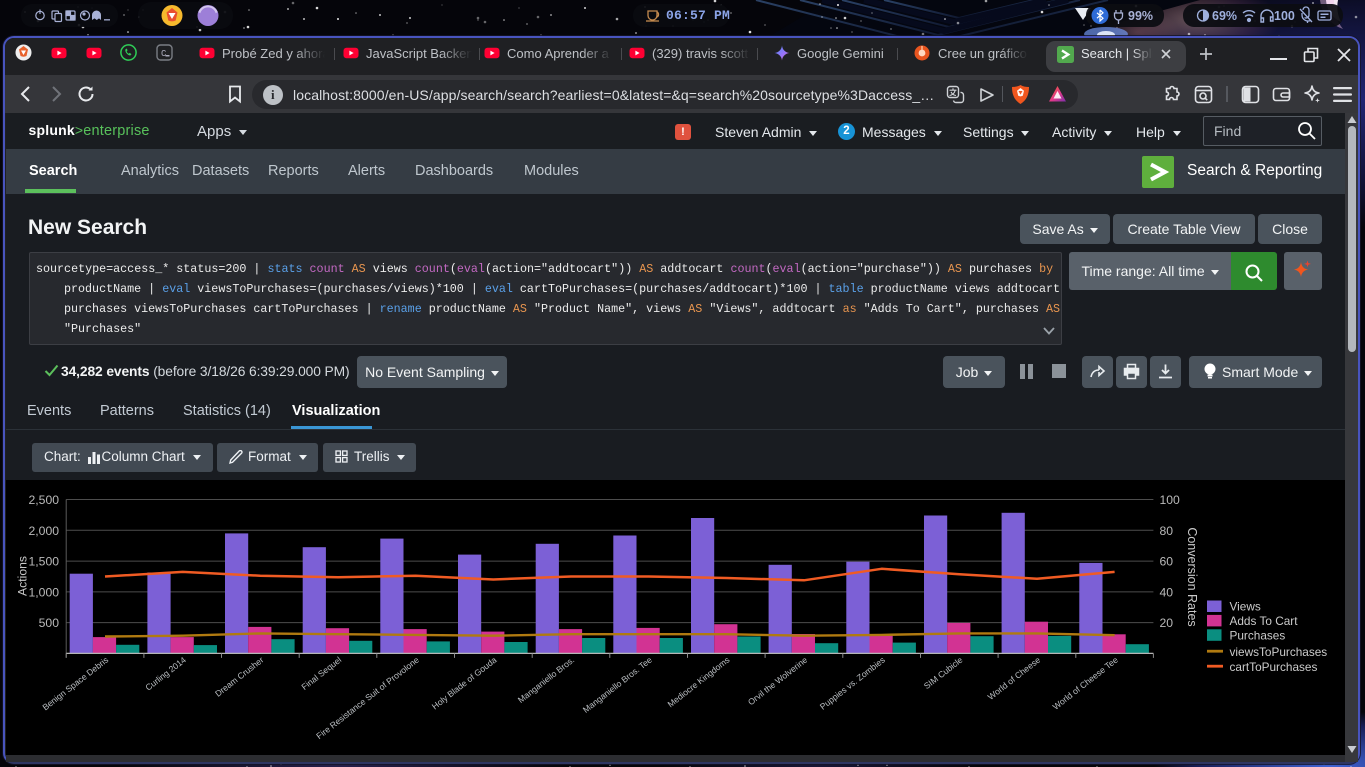 The width and height of the screenshot is (1365, 767). I want to click on svg-text: World of Cheese Tee, so click(1085, 683).